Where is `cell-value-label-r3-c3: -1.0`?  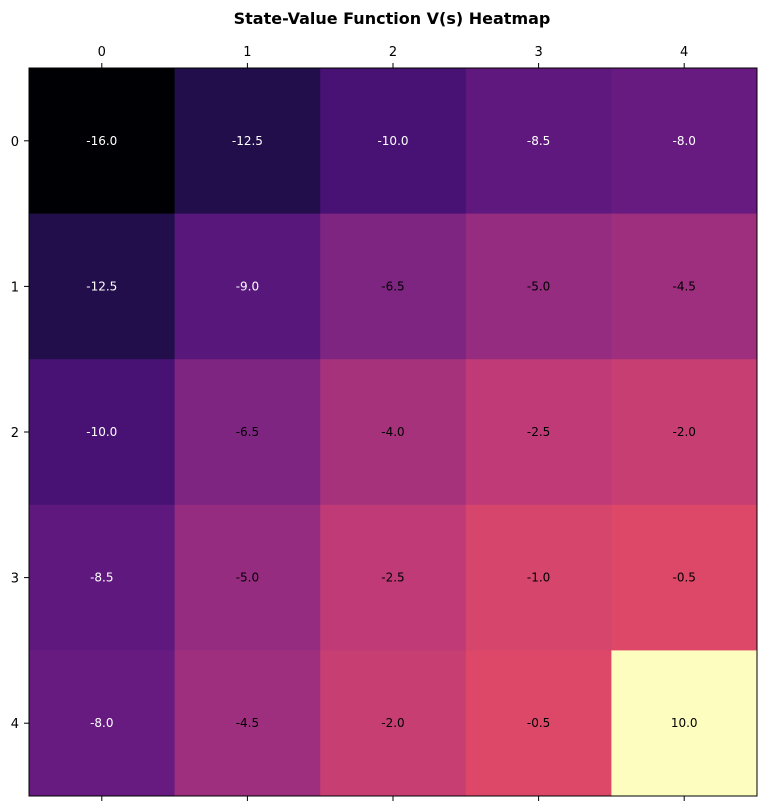 cell-value-label-r3-c3: -1.0 is located at coordinates (538, 578).